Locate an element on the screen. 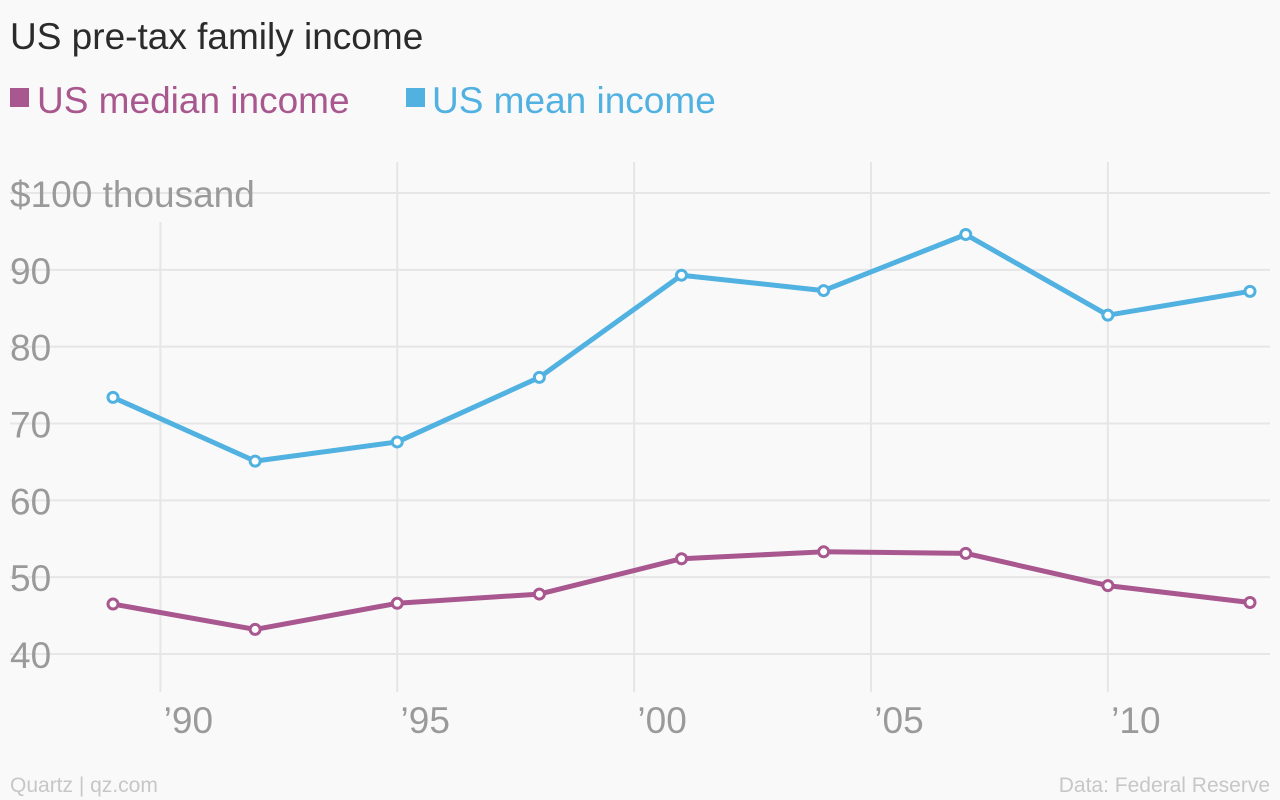 The width and height of the screenshot is (1280, 800). x-tick-label: ’95 is located at coordinates (425, 720).